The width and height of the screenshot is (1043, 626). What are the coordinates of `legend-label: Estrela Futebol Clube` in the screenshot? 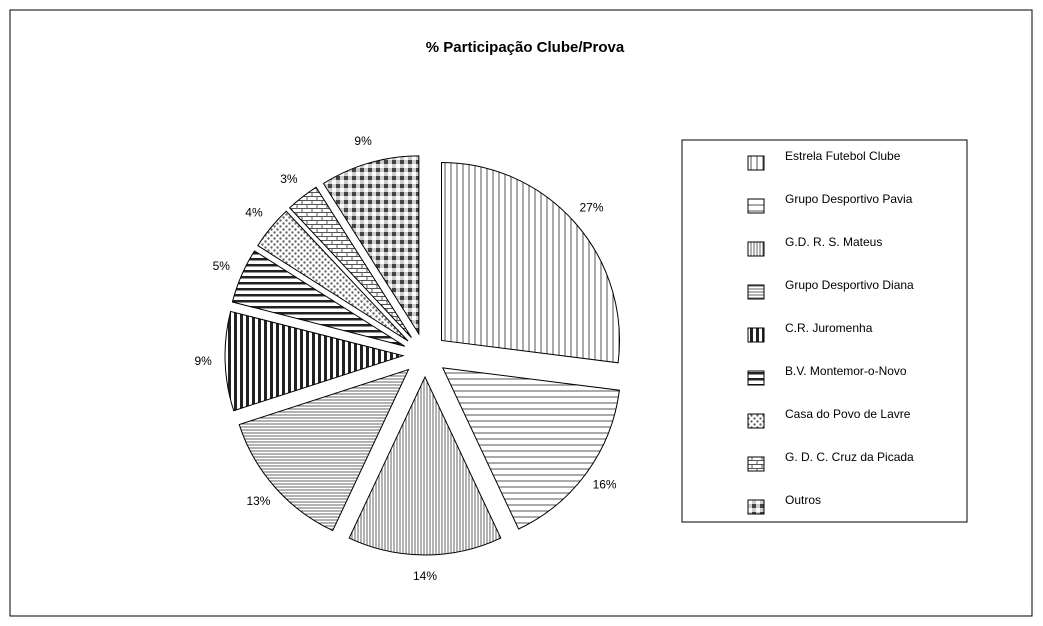 It's located at (843, 156).